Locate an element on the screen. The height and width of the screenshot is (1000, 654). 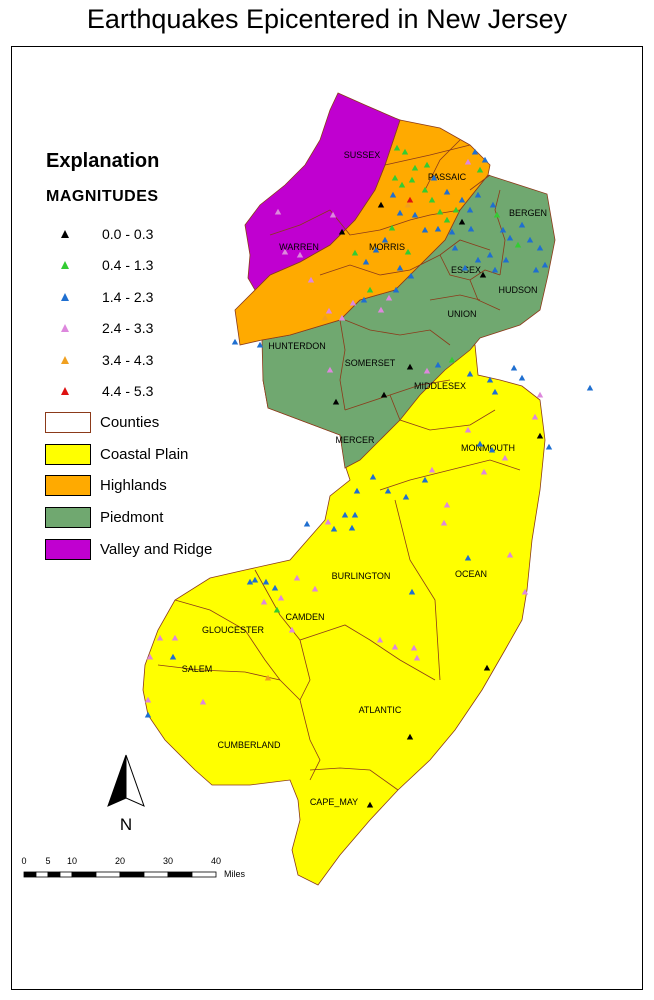
scale-bar-unit: Miles is located at coordinates (235, 874).